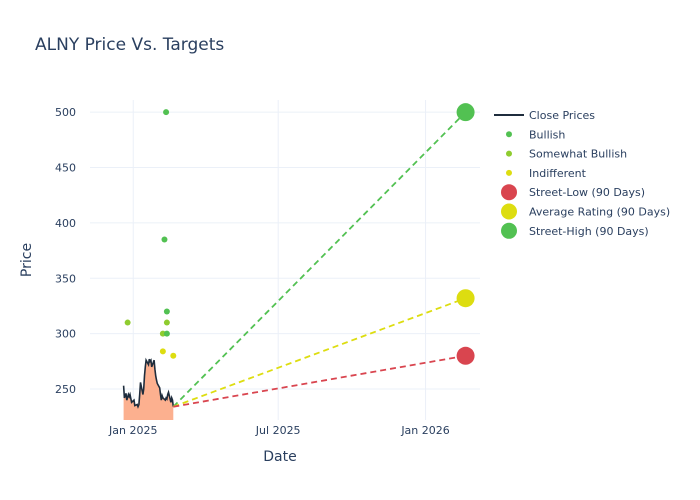 This screenshot has width=700, height=500. I want to click on legend-label: Street-Low (90 Days), so click(587, 192).